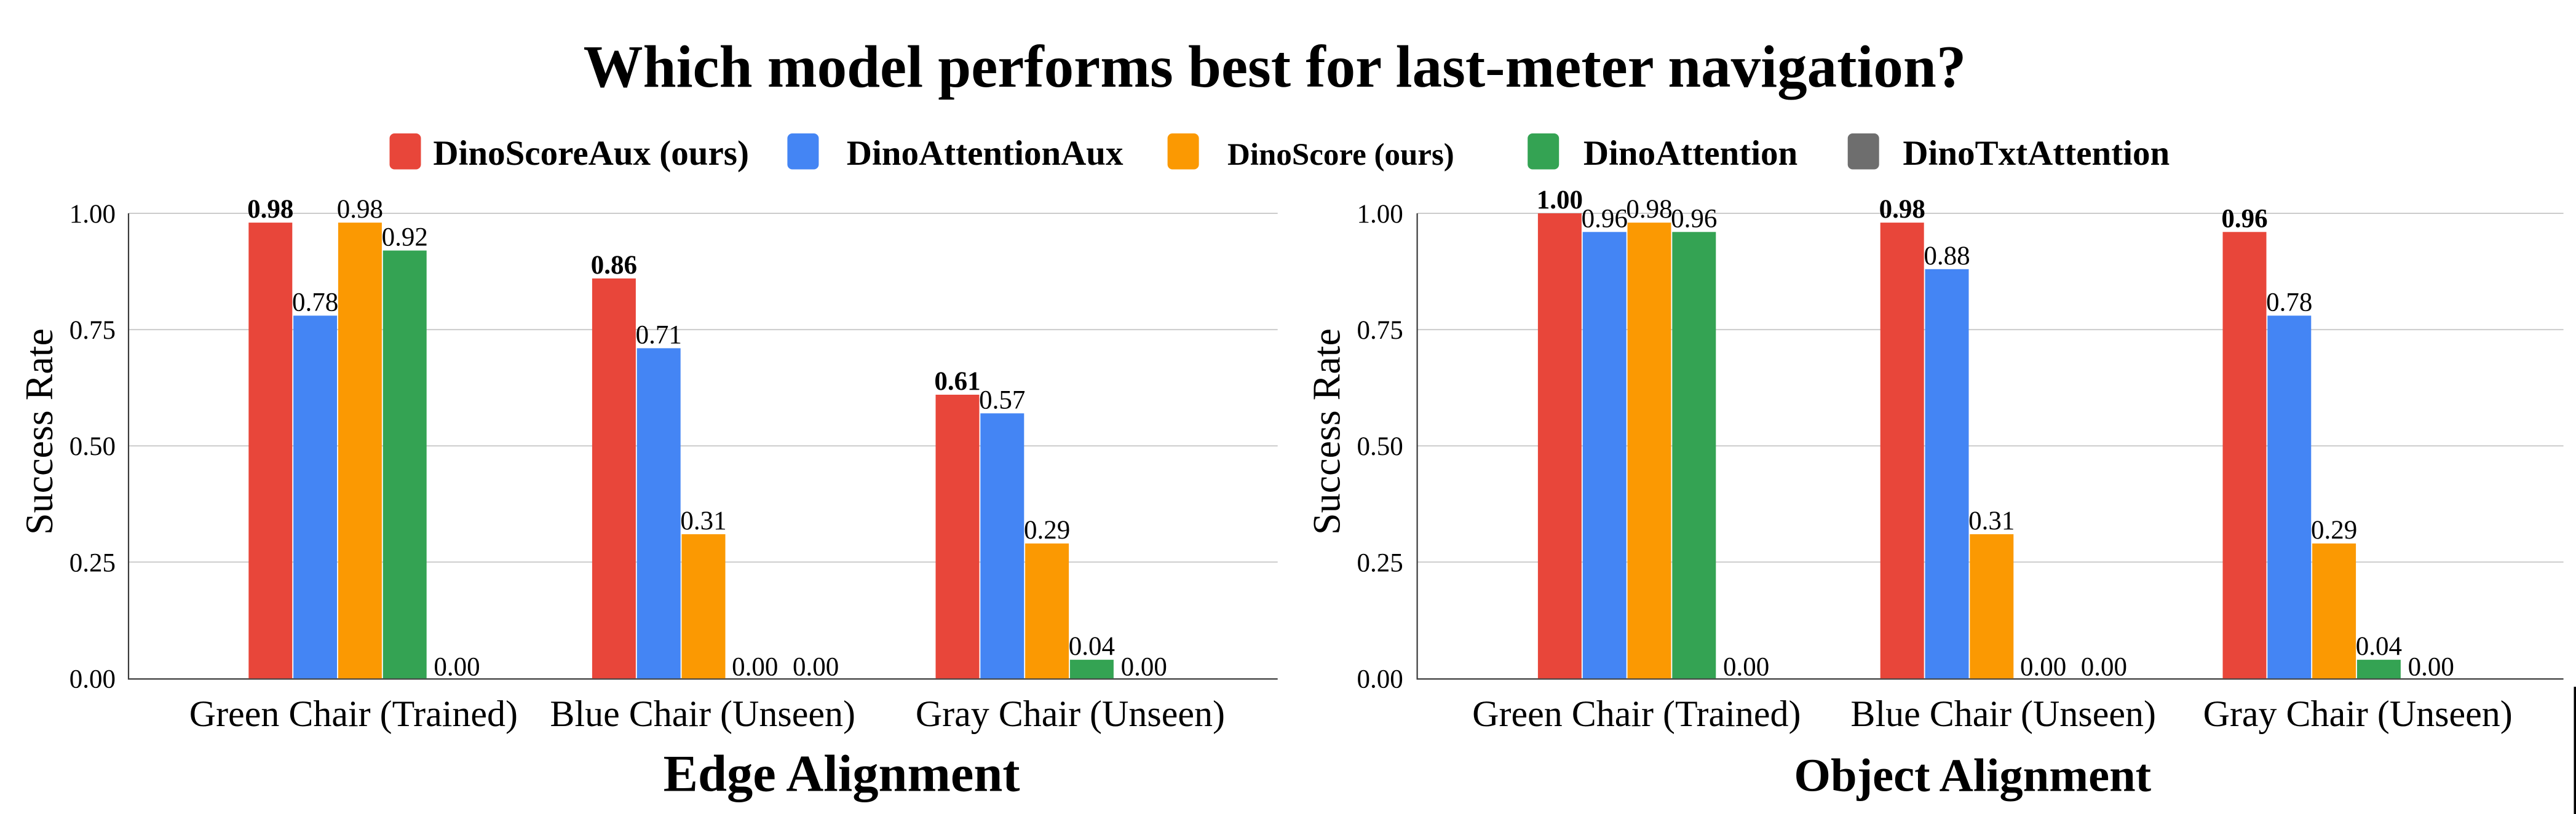  Describe the element at coordinates (614, 265) in the screenshot. I see `svg-text: 0.86` at that location.